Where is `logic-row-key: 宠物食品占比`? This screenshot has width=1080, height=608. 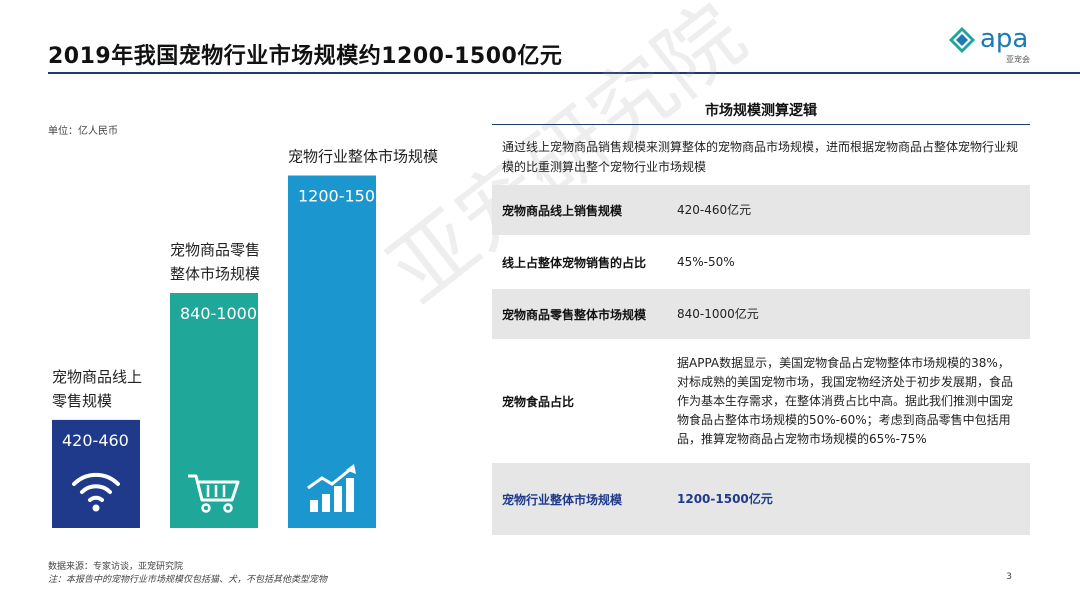 logic-row-key: 宠物食品占比 is located at coordinates (538, 401).